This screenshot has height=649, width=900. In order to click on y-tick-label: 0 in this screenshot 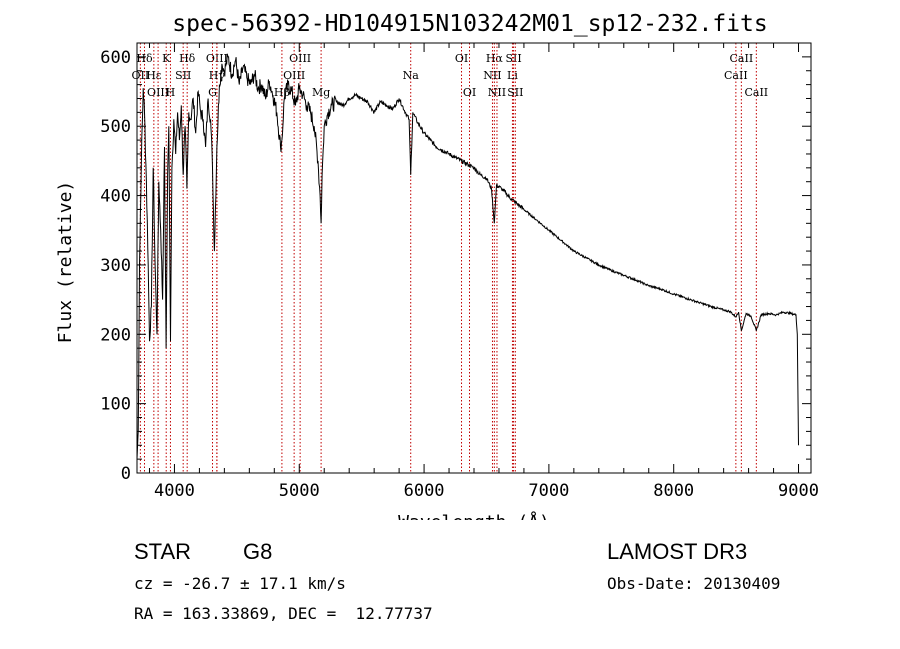, I will do `click(126, 474)`.